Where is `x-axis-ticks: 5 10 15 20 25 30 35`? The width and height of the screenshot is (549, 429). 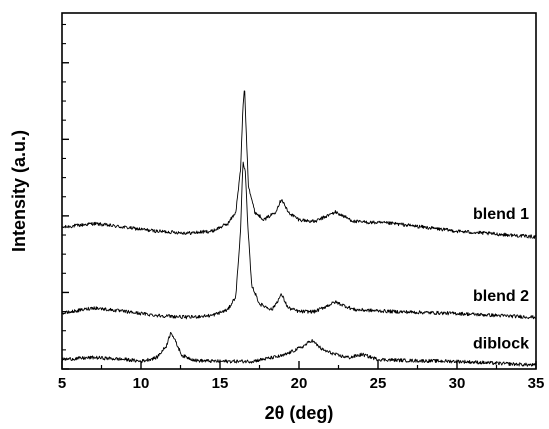
x-axis-ticks: 5 10 15 20 25 30 35 is located at coordinates (301, 376).